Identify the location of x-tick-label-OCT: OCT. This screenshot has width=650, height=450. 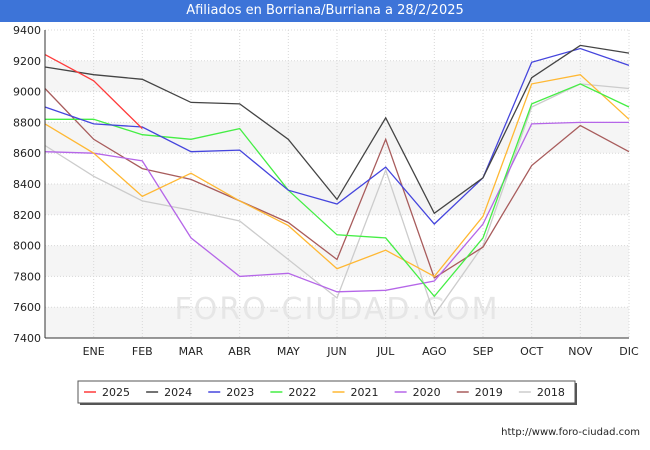
(531, 351).